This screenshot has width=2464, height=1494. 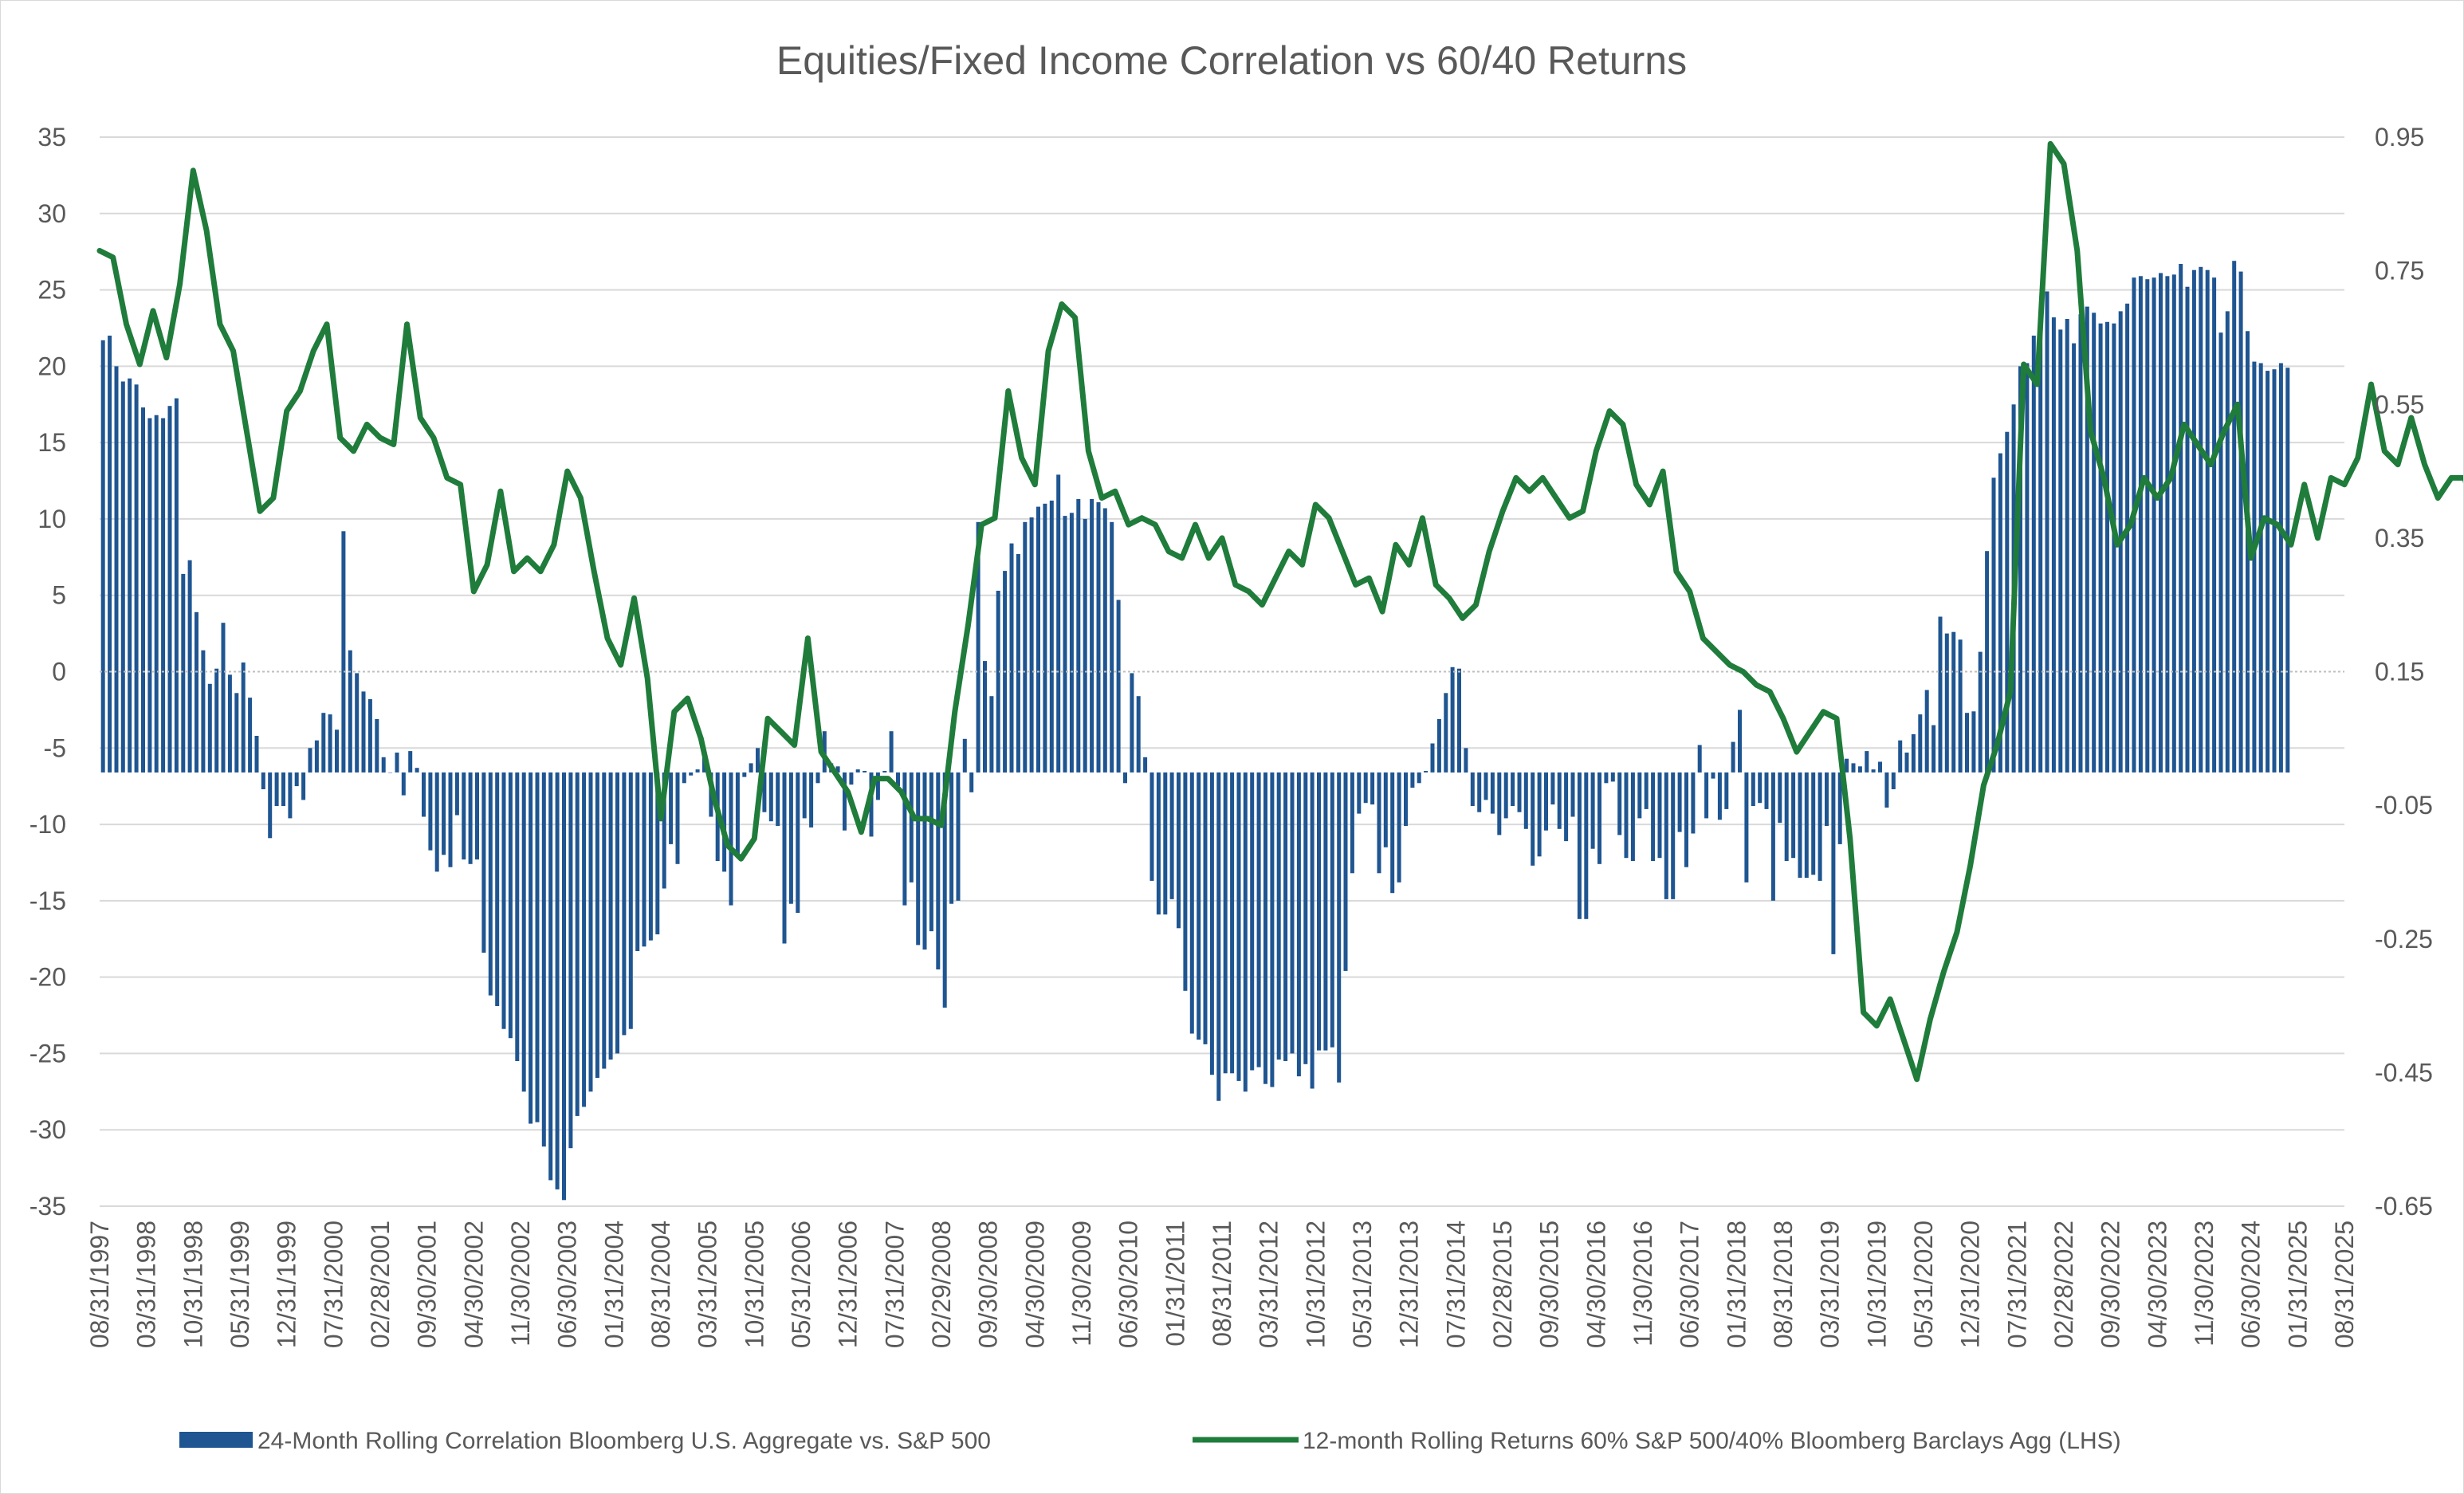 I want to click on x-tick-label: 03/31/2019, so click(x=1830, y=1284).